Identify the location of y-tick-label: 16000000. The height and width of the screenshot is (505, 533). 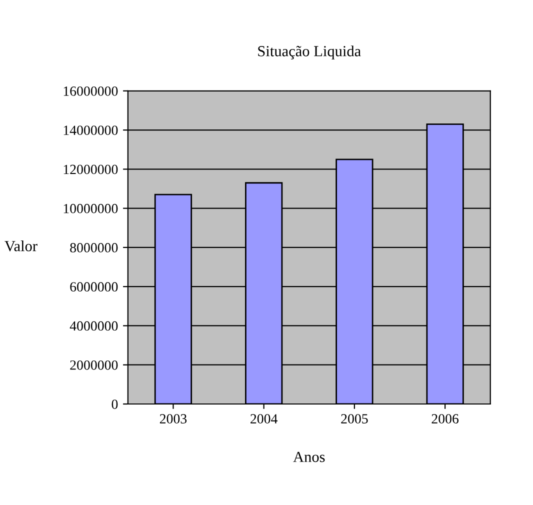
(91, 91).